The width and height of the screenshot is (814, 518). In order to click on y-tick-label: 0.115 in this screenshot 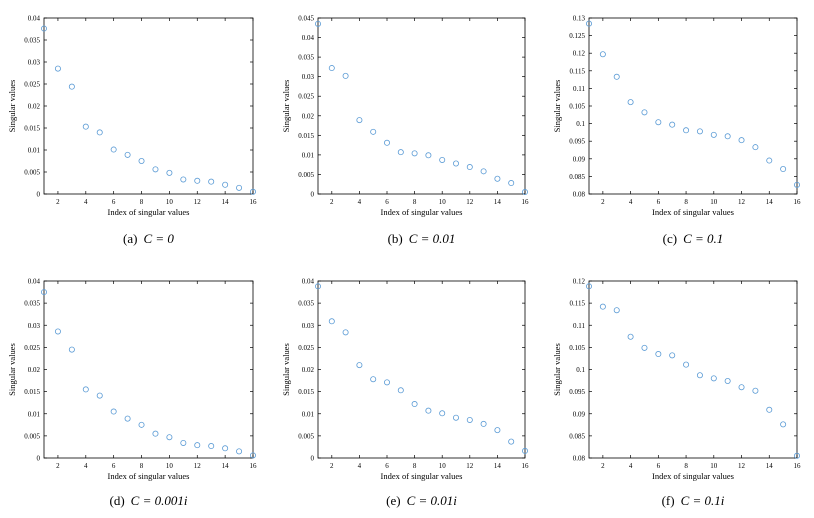, I will do `click(578, 71)`.